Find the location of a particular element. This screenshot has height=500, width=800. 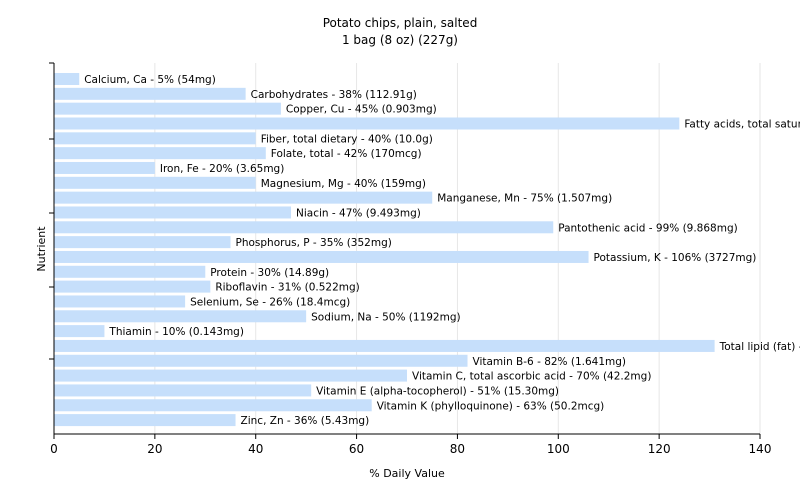

bar-label: Phosphorus, P - 35% (352mg) is located at coordinates (314, 243).